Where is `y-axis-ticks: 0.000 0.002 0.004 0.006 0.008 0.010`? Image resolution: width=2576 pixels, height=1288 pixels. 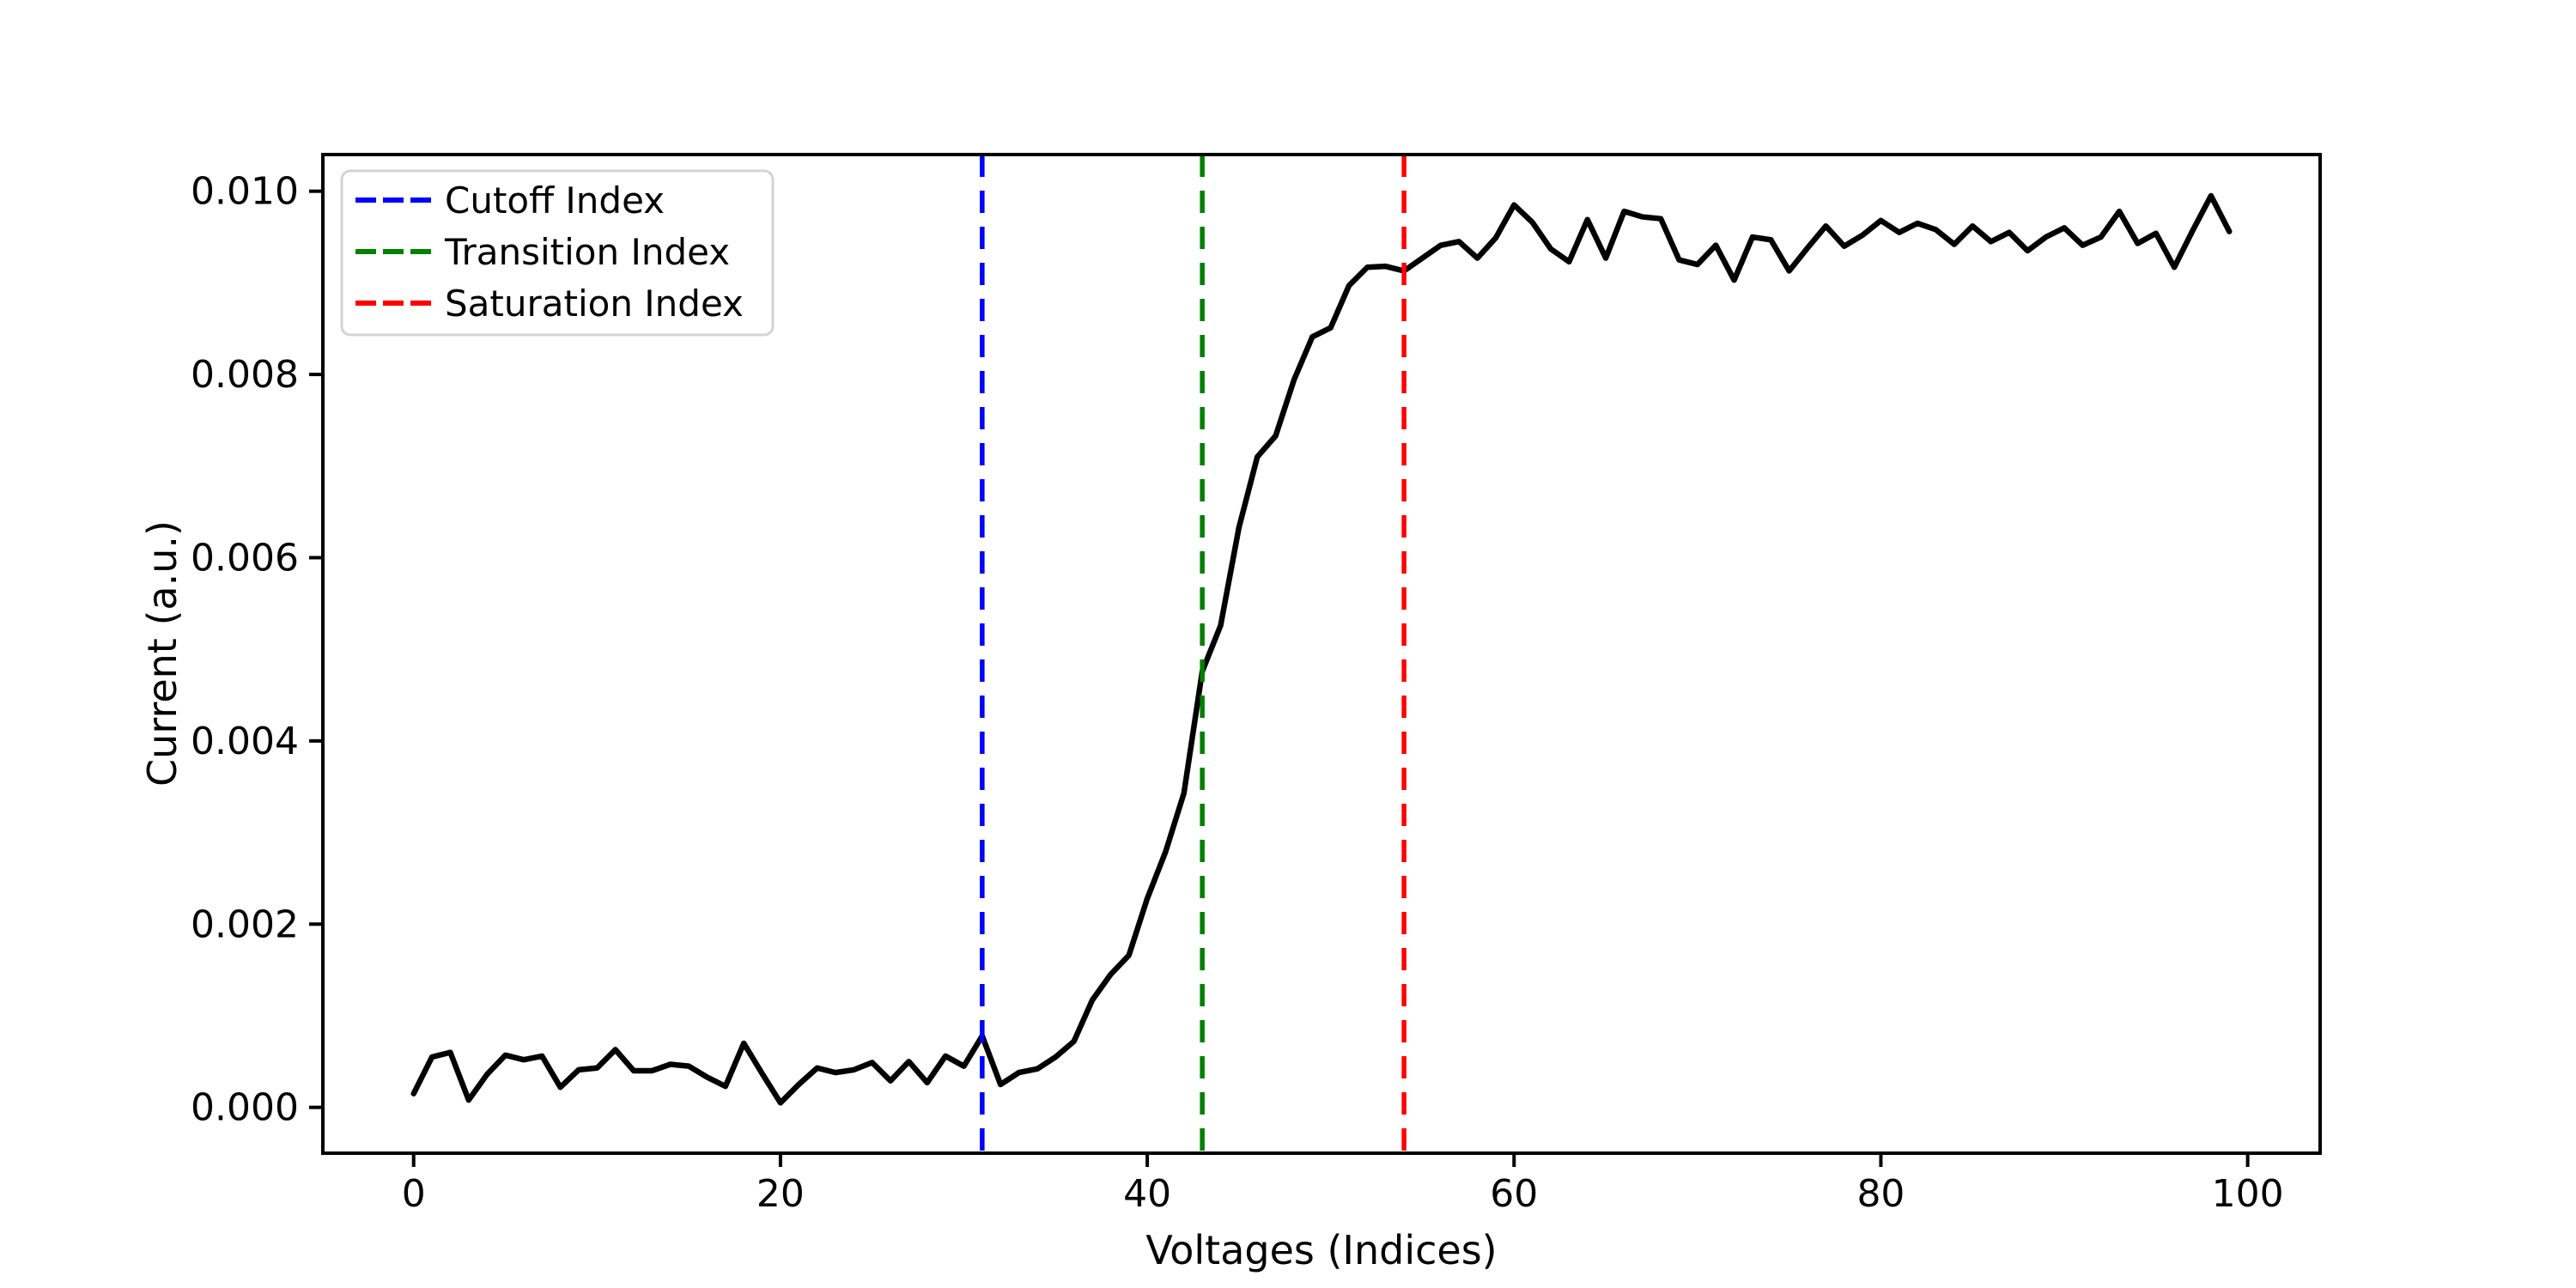 y-axis-ticks: 0.000 0.002 0.004 0.006 0.008 0.010 is located at coordinates (257, 650).